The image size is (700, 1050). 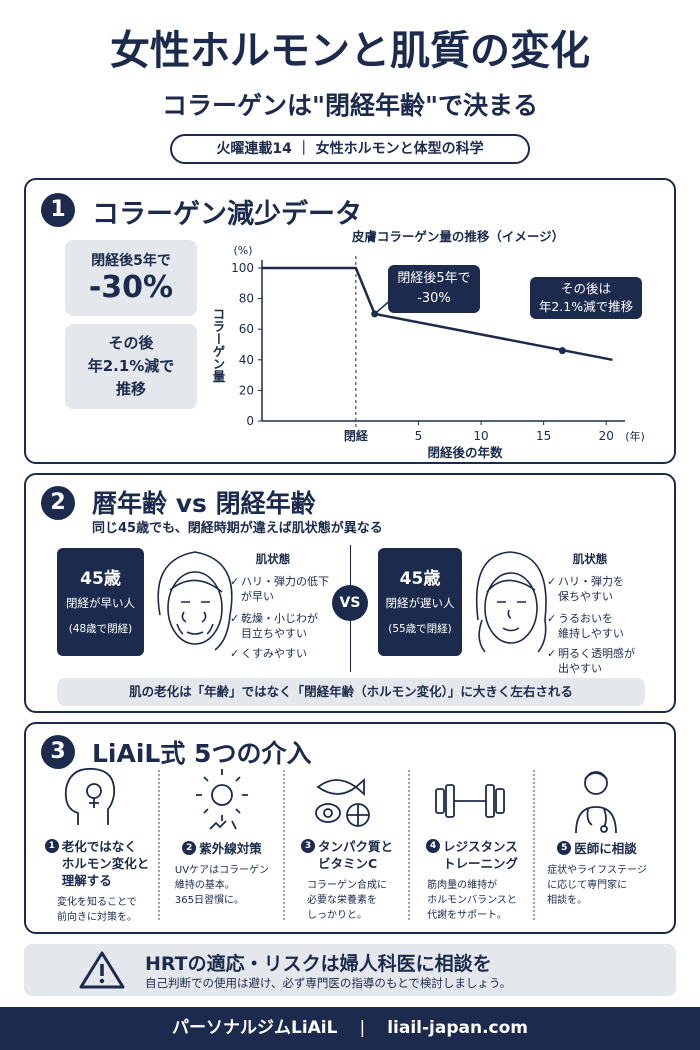 What do you see at coordinates (347, 900) in the screenshot?
I see `item-desc: コラーゲン合成に 必要な栄養素を しっかりと。` at bounding box center [347, 900].